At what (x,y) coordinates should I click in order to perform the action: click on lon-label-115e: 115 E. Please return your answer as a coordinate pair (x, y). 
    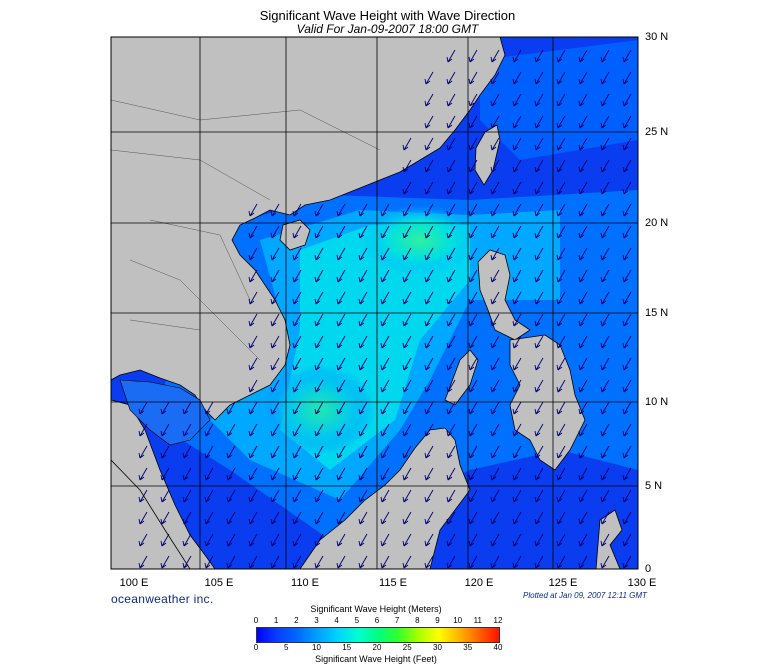
    Looking at the image, I should click on (393, 583).